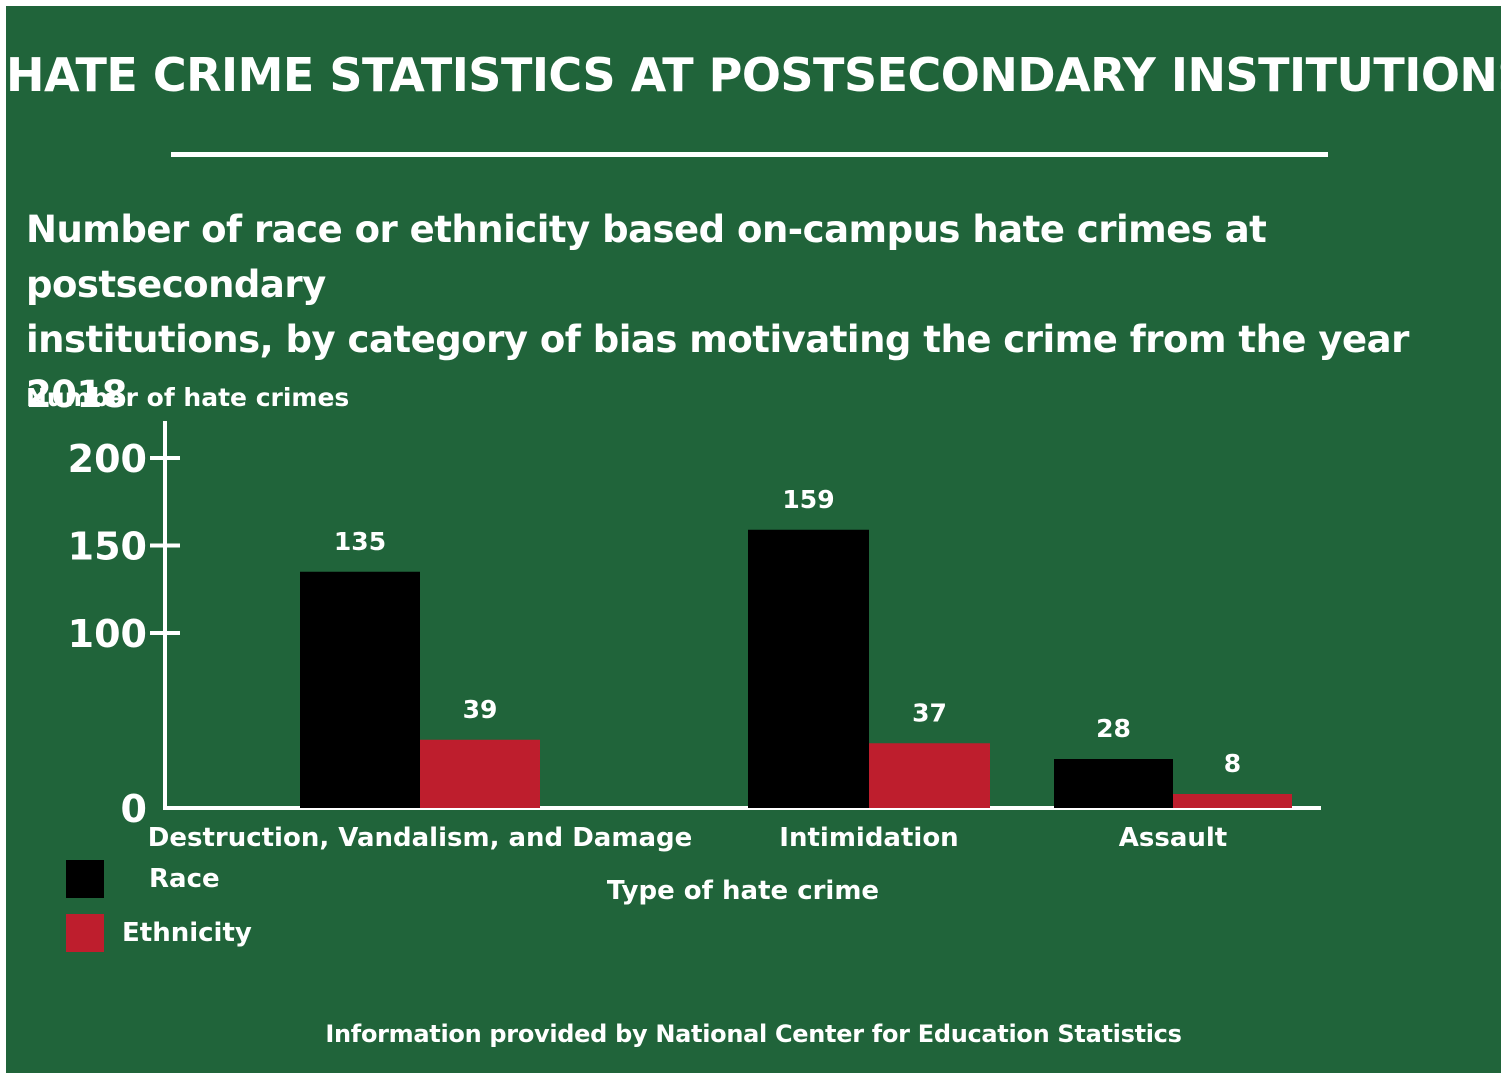 The width and height of the screenshot is (1509, 1080). Describe the element at coordinates (107, 634) in the screenshot. I see `y-tick-label: 100` at that location.